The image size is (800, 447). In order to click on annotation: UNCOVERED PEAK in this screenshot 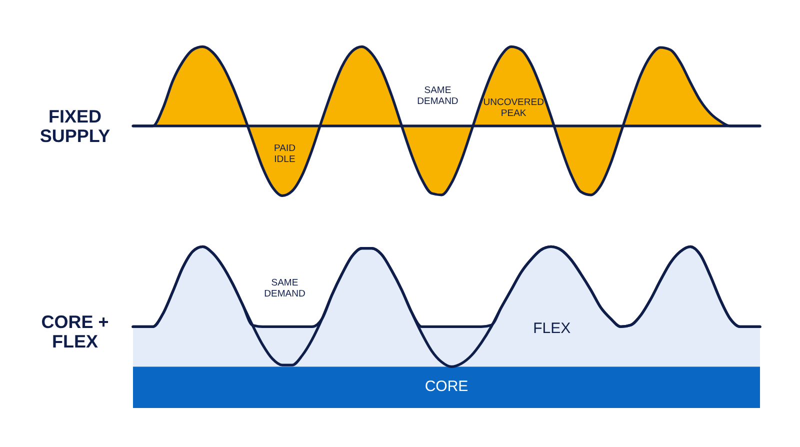, I will do `click(513, 107)`.